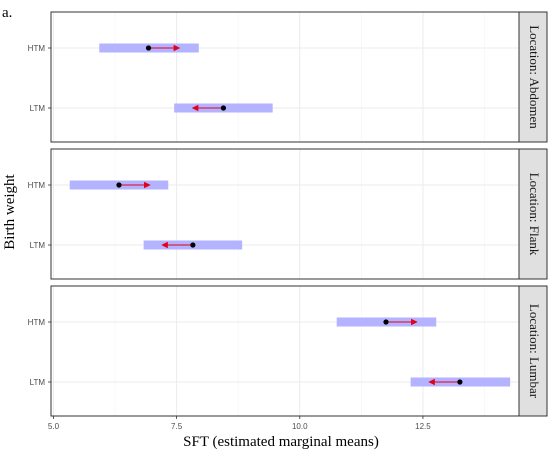  I want to click on x-tick-label: 5.0, so click(54, 426).